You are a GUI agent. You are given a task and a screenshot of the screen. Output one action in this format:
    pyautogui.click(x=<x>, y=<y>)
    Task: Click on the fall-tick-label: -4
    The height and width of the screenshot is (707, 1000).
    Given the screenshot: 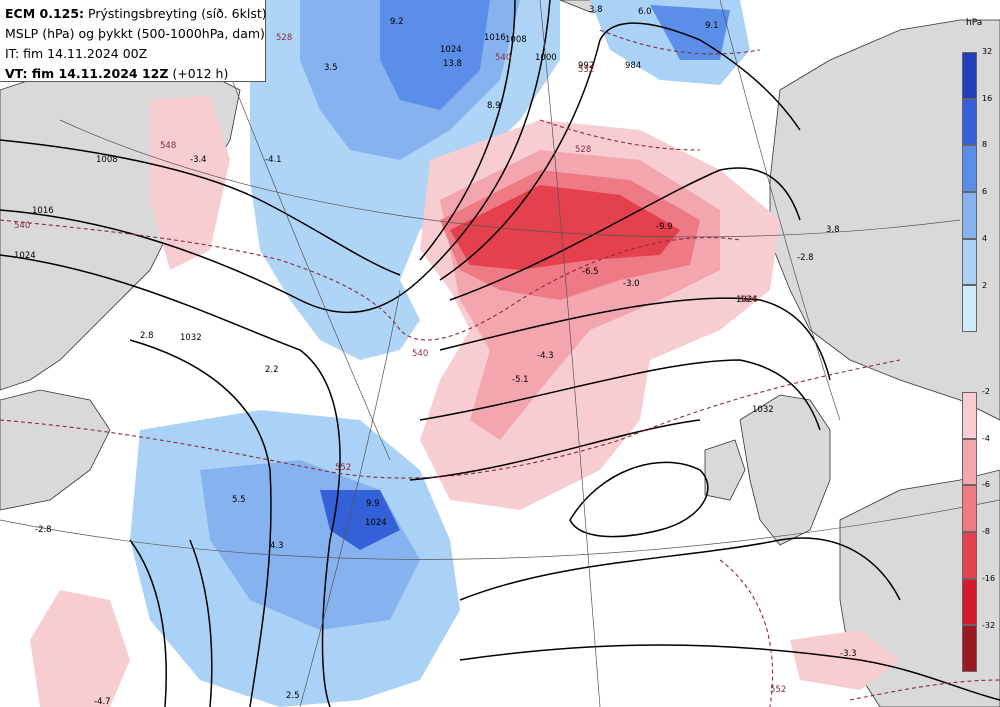 What is the action you would take?
    pyautogui.click(x=986, y=438)
    